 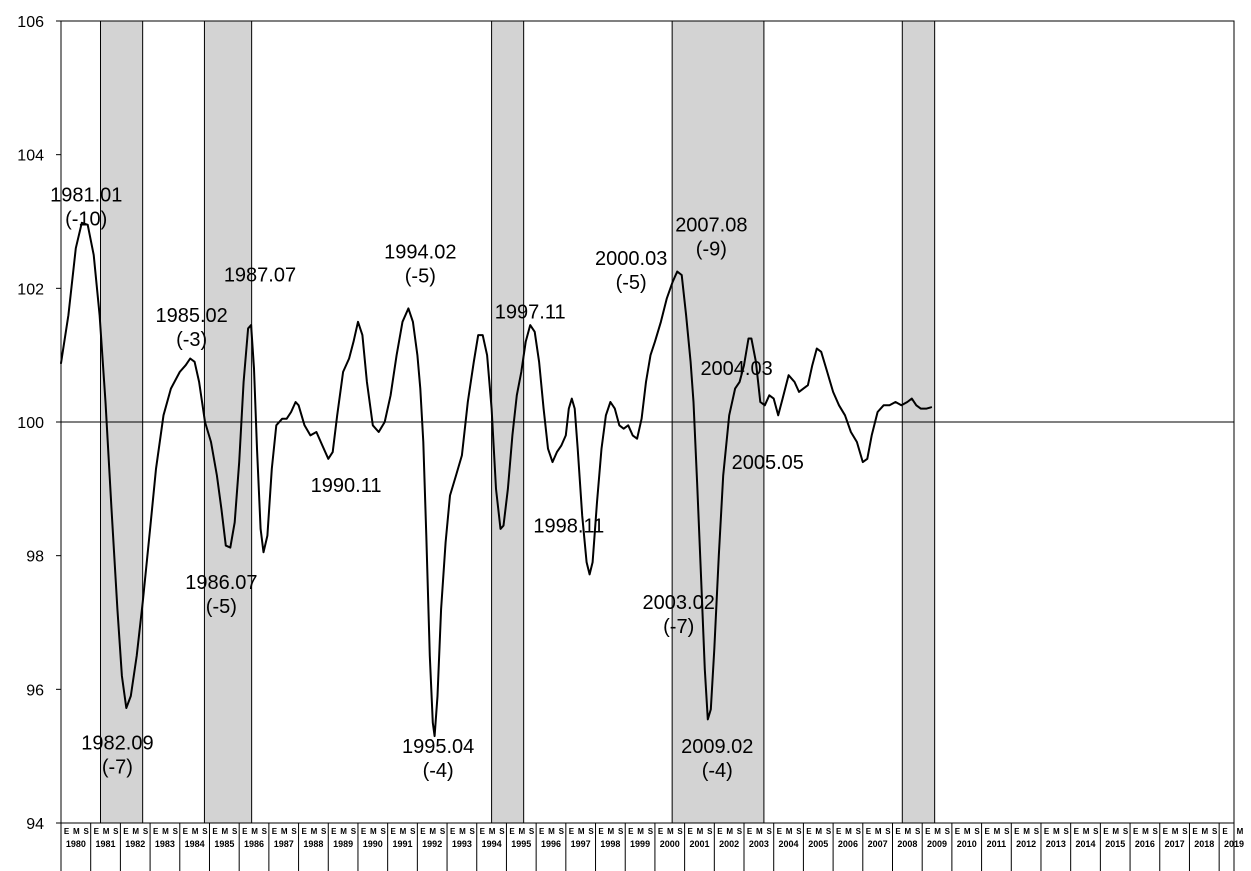 What do you see at coordinates (35, 824) in the screenshot?
I see `y-tick-label: 94` at bounding box center [35, 824].